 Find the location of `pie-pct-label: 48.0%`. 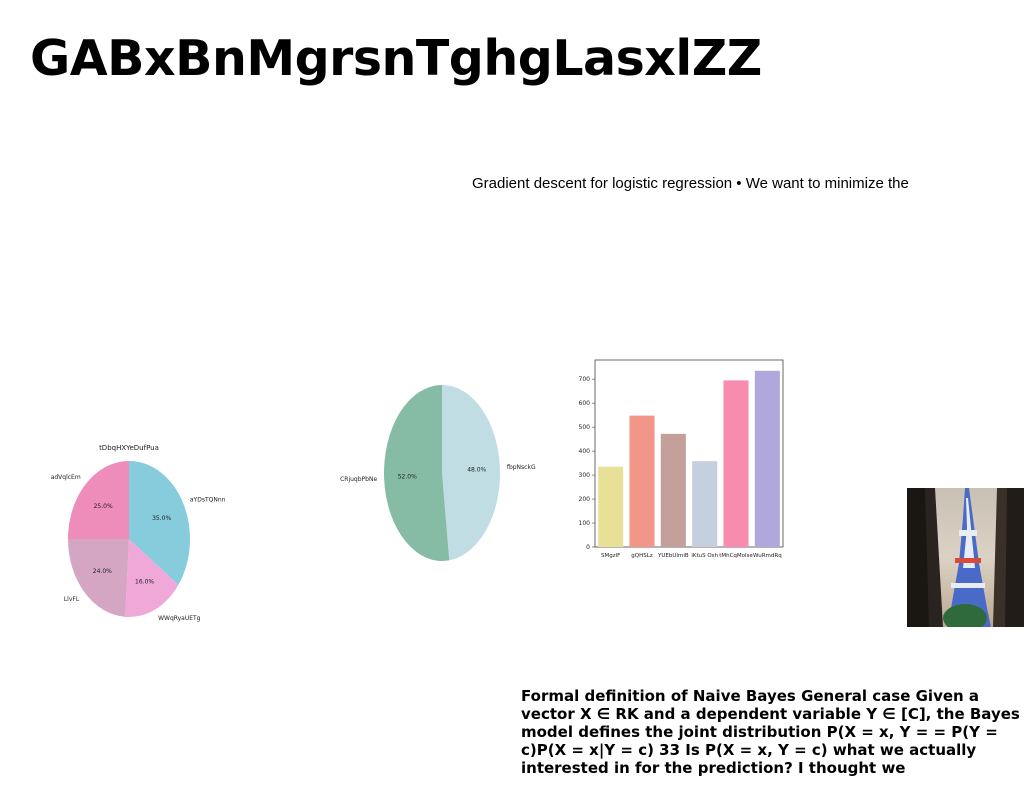

pie-pct-label: 48.0% is located at coordinates (476, 470).